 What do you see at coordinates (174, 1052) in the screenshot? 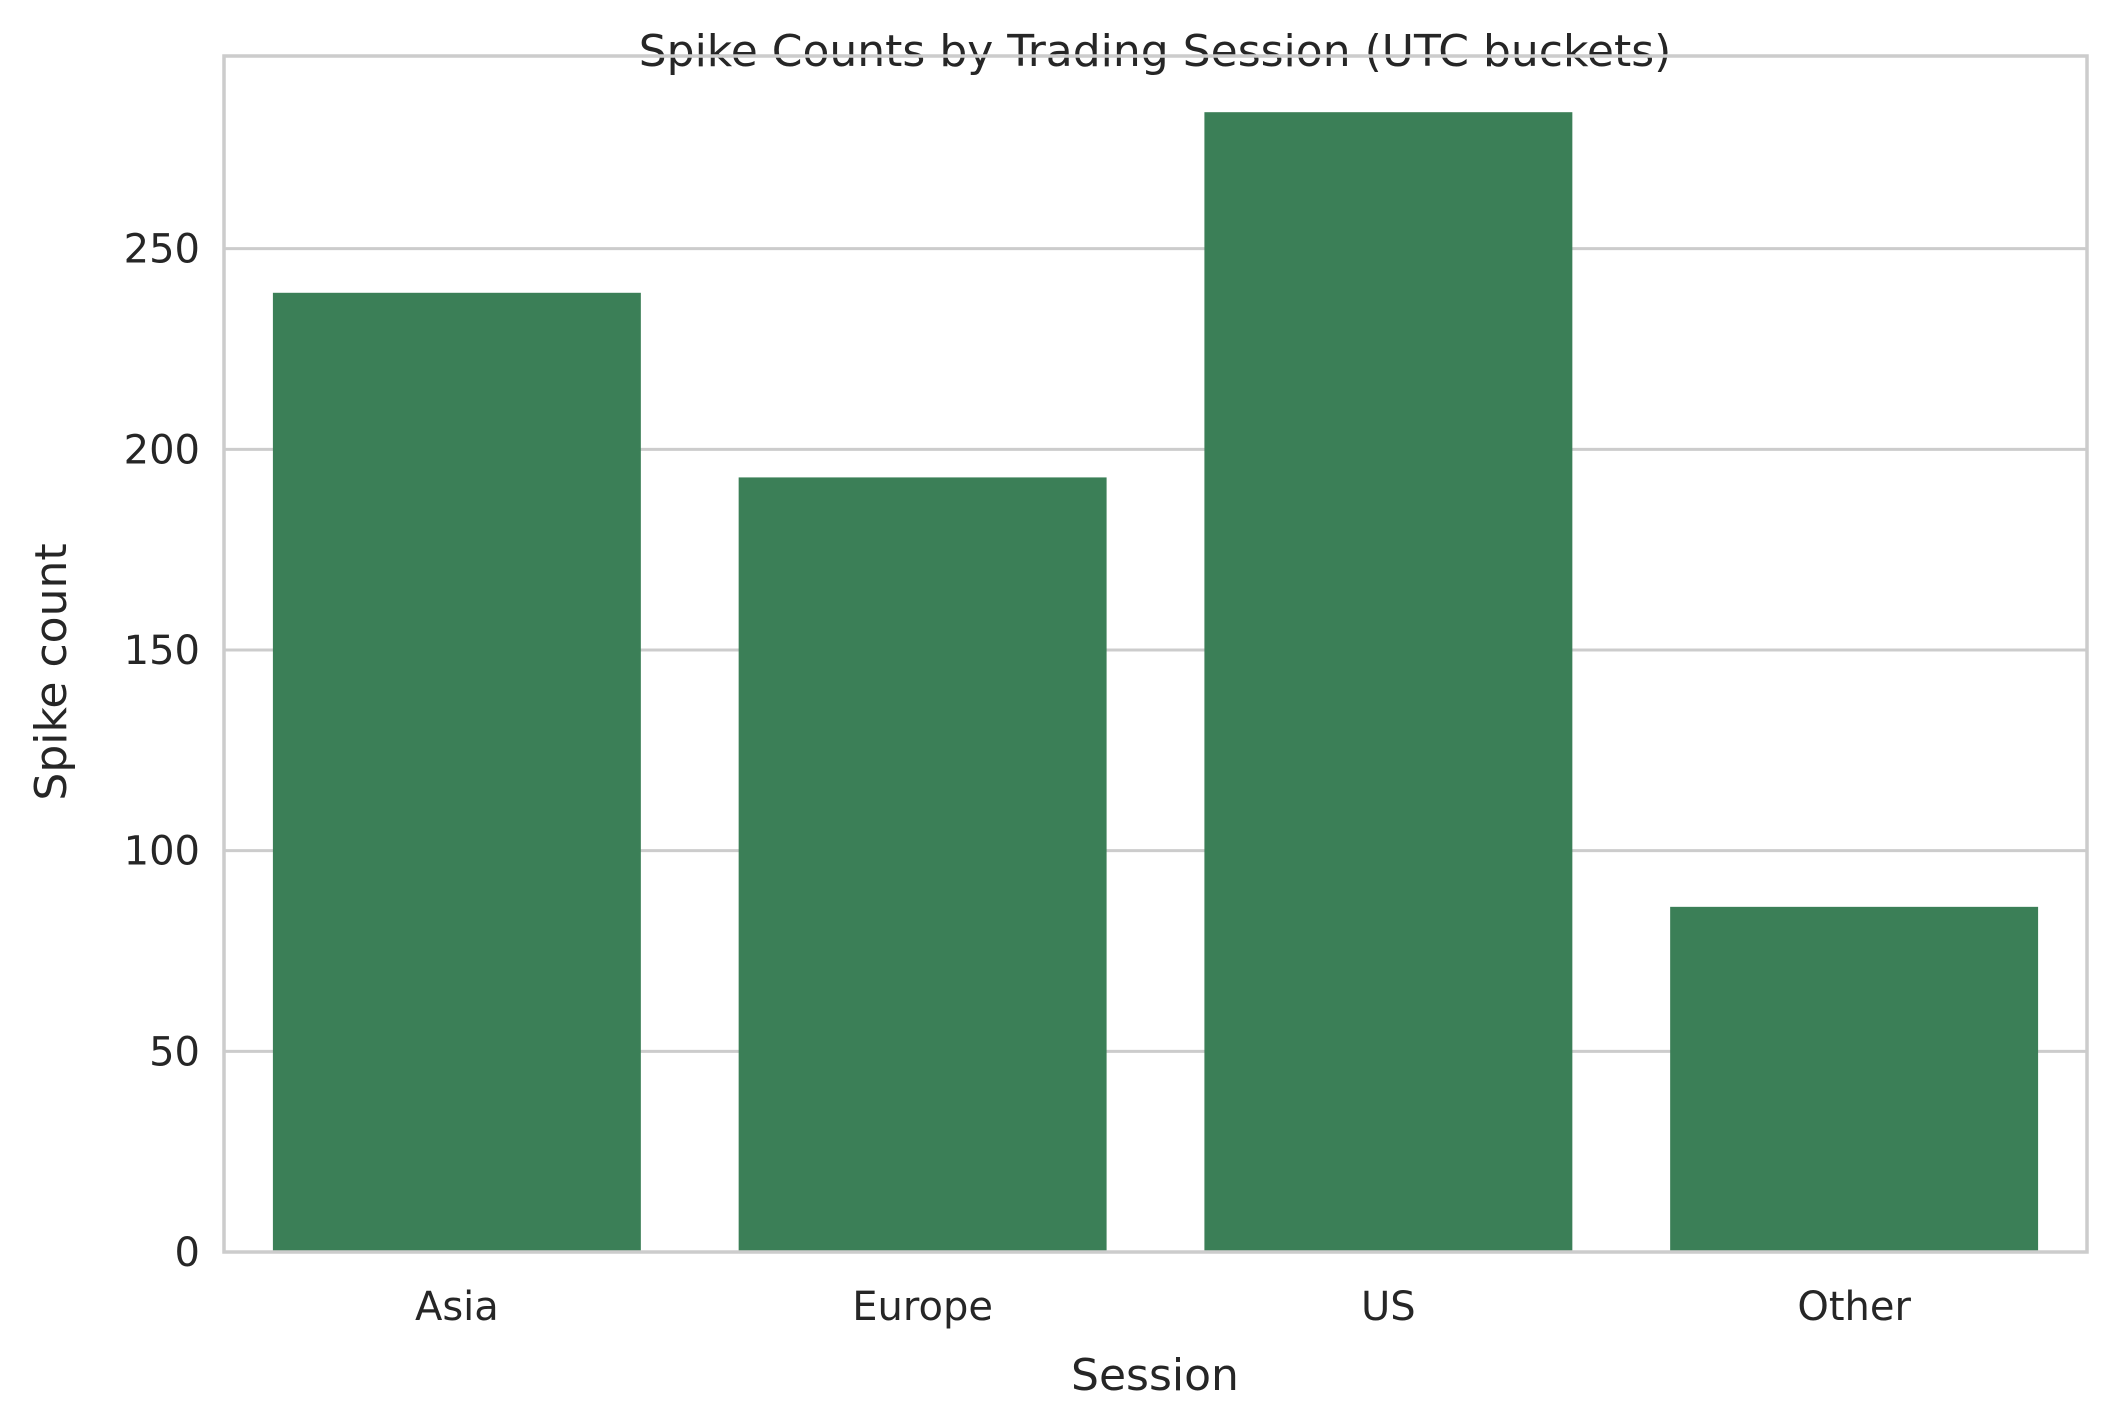
I see `y-tick-label: 50` at bounding box center [174, 1052].